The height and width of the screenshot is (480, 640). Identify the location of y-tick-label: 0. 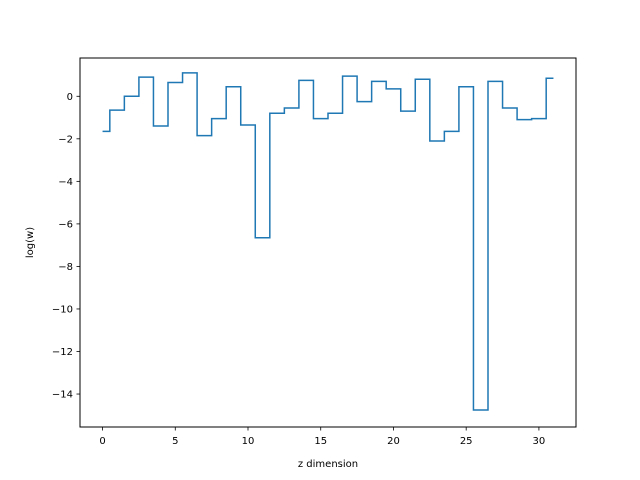
(70, 97).